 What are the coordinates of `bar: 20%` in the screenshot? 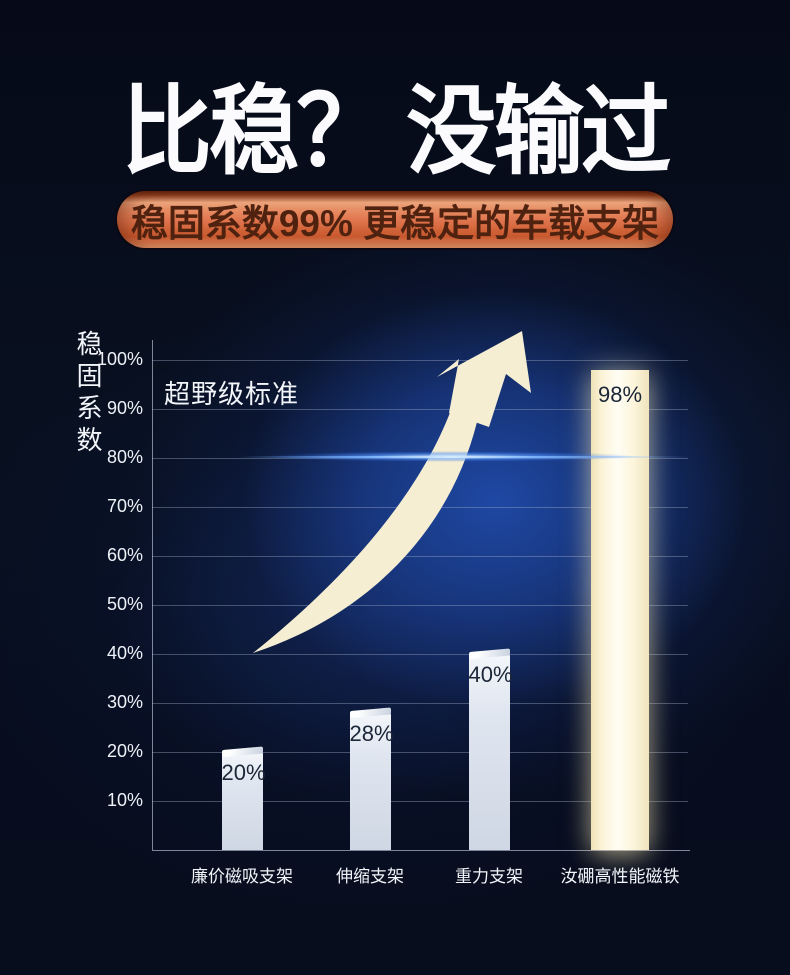 It's located at (243, 801).